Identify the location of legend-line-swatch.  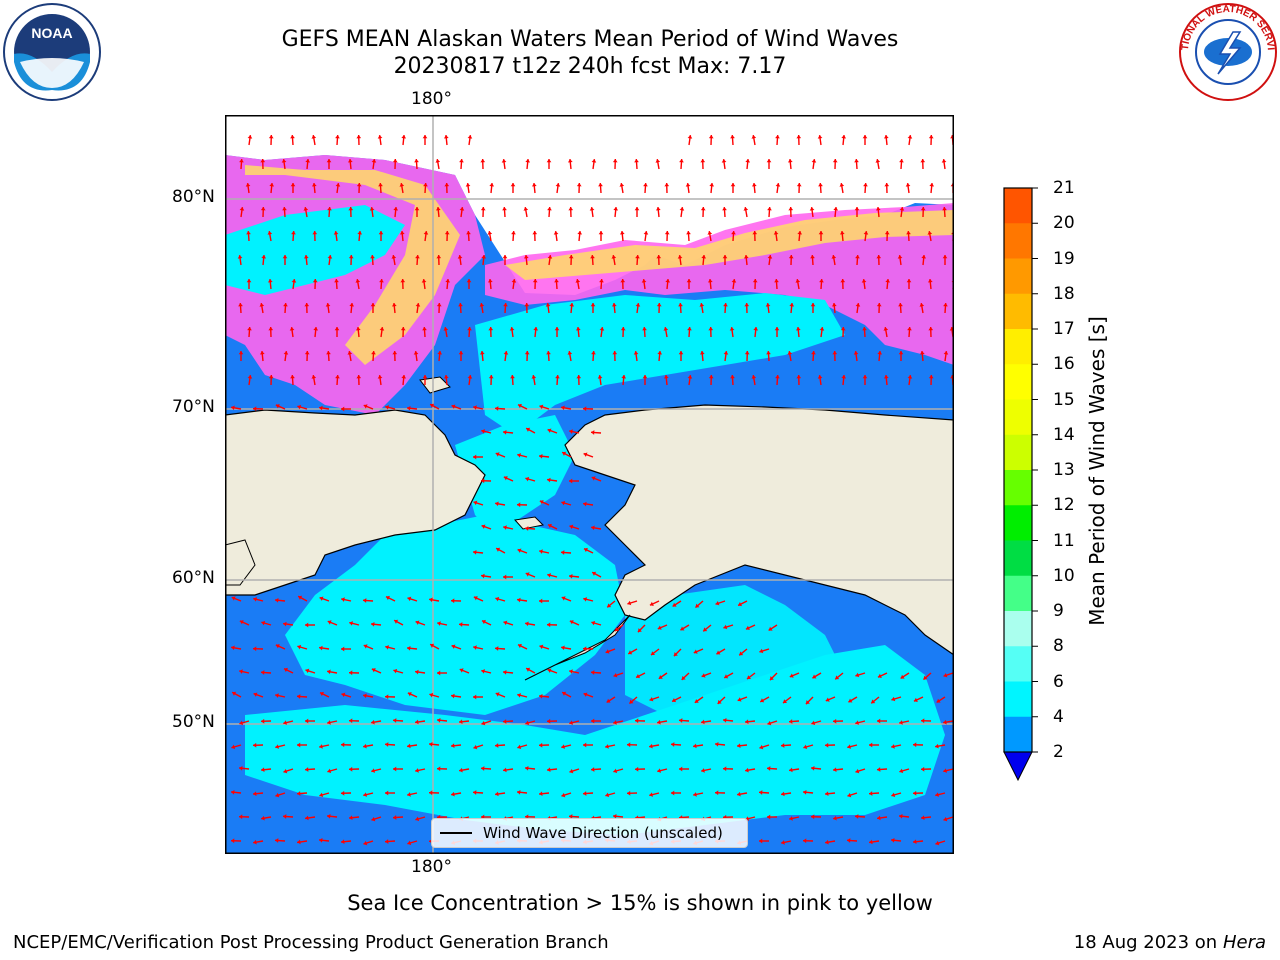
(456, 833).